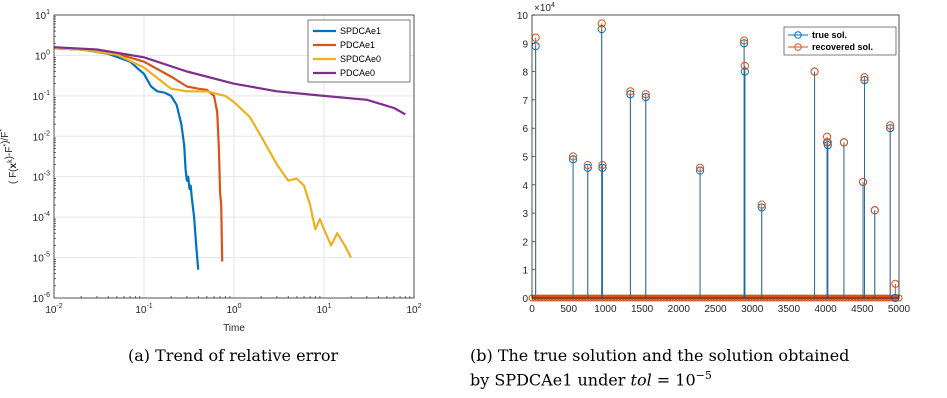 This screenshot has width=947, height=398. I want to click on x-tick-label-b: 5000, so click(899, 309).